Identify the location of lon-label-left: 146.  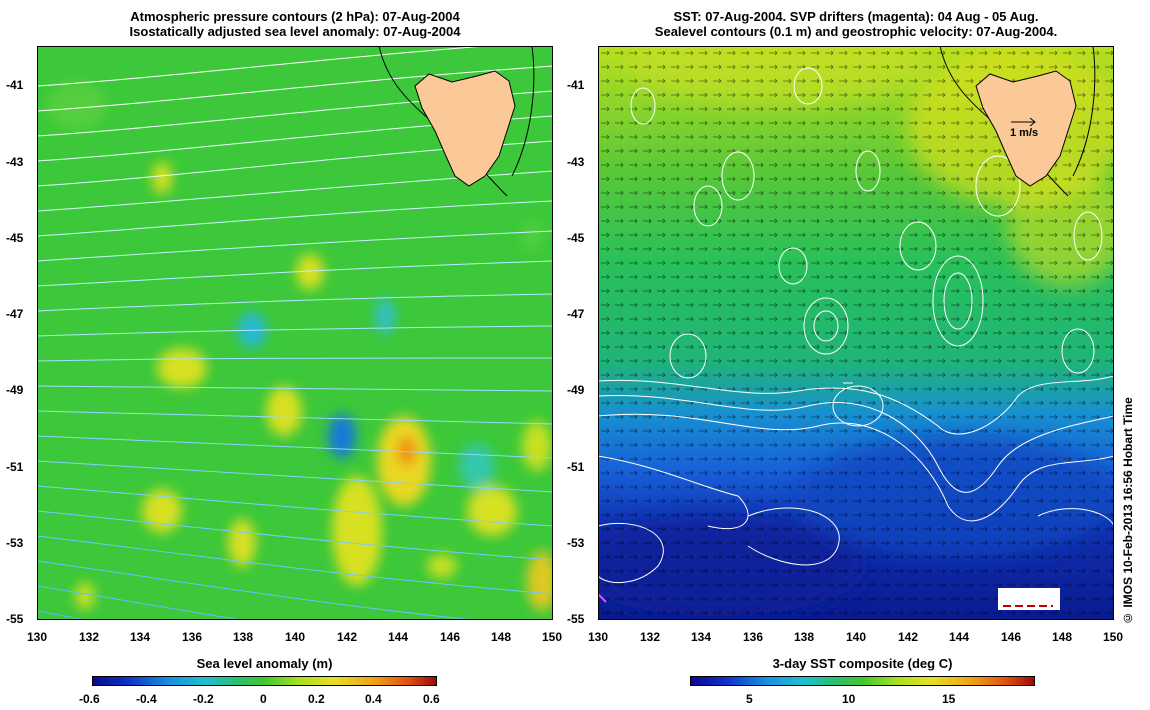
(450, 637).